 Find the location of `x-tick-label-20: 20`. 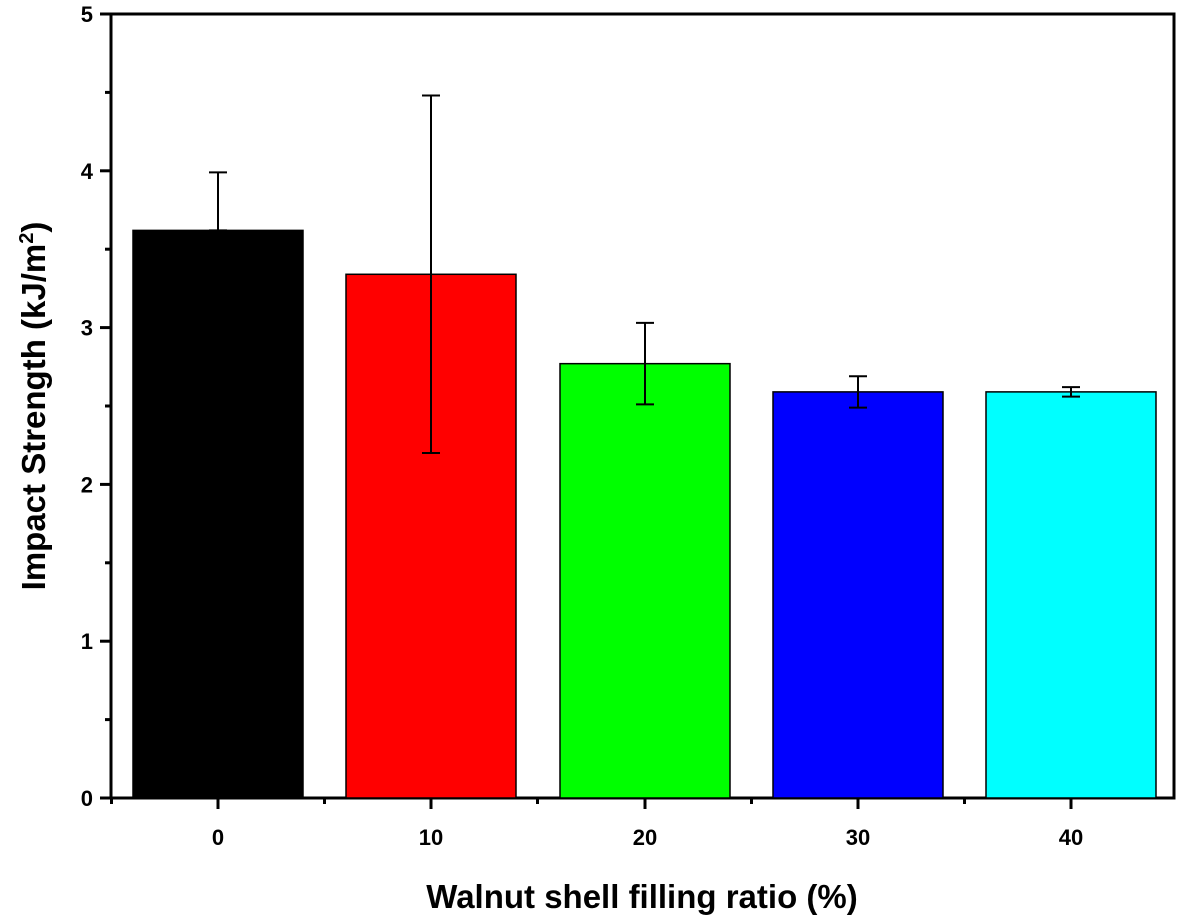

x-tick-label-20: 20 is located at coordinates (645, 837).